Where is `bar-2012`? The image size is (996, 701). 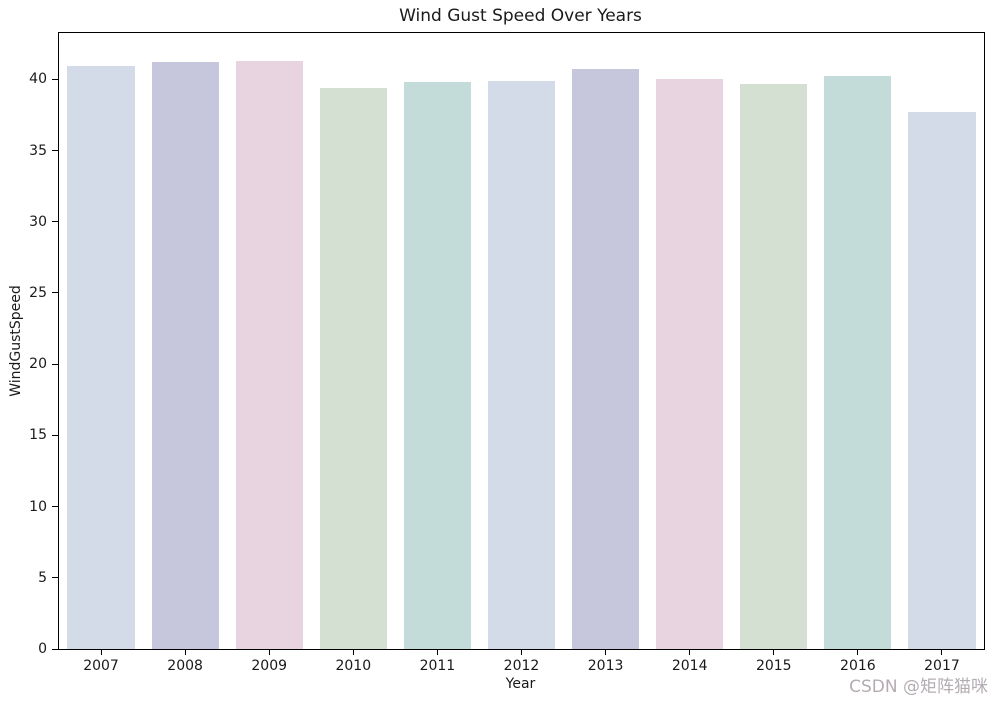 bar-2012 is located at coordinates (521, 364).